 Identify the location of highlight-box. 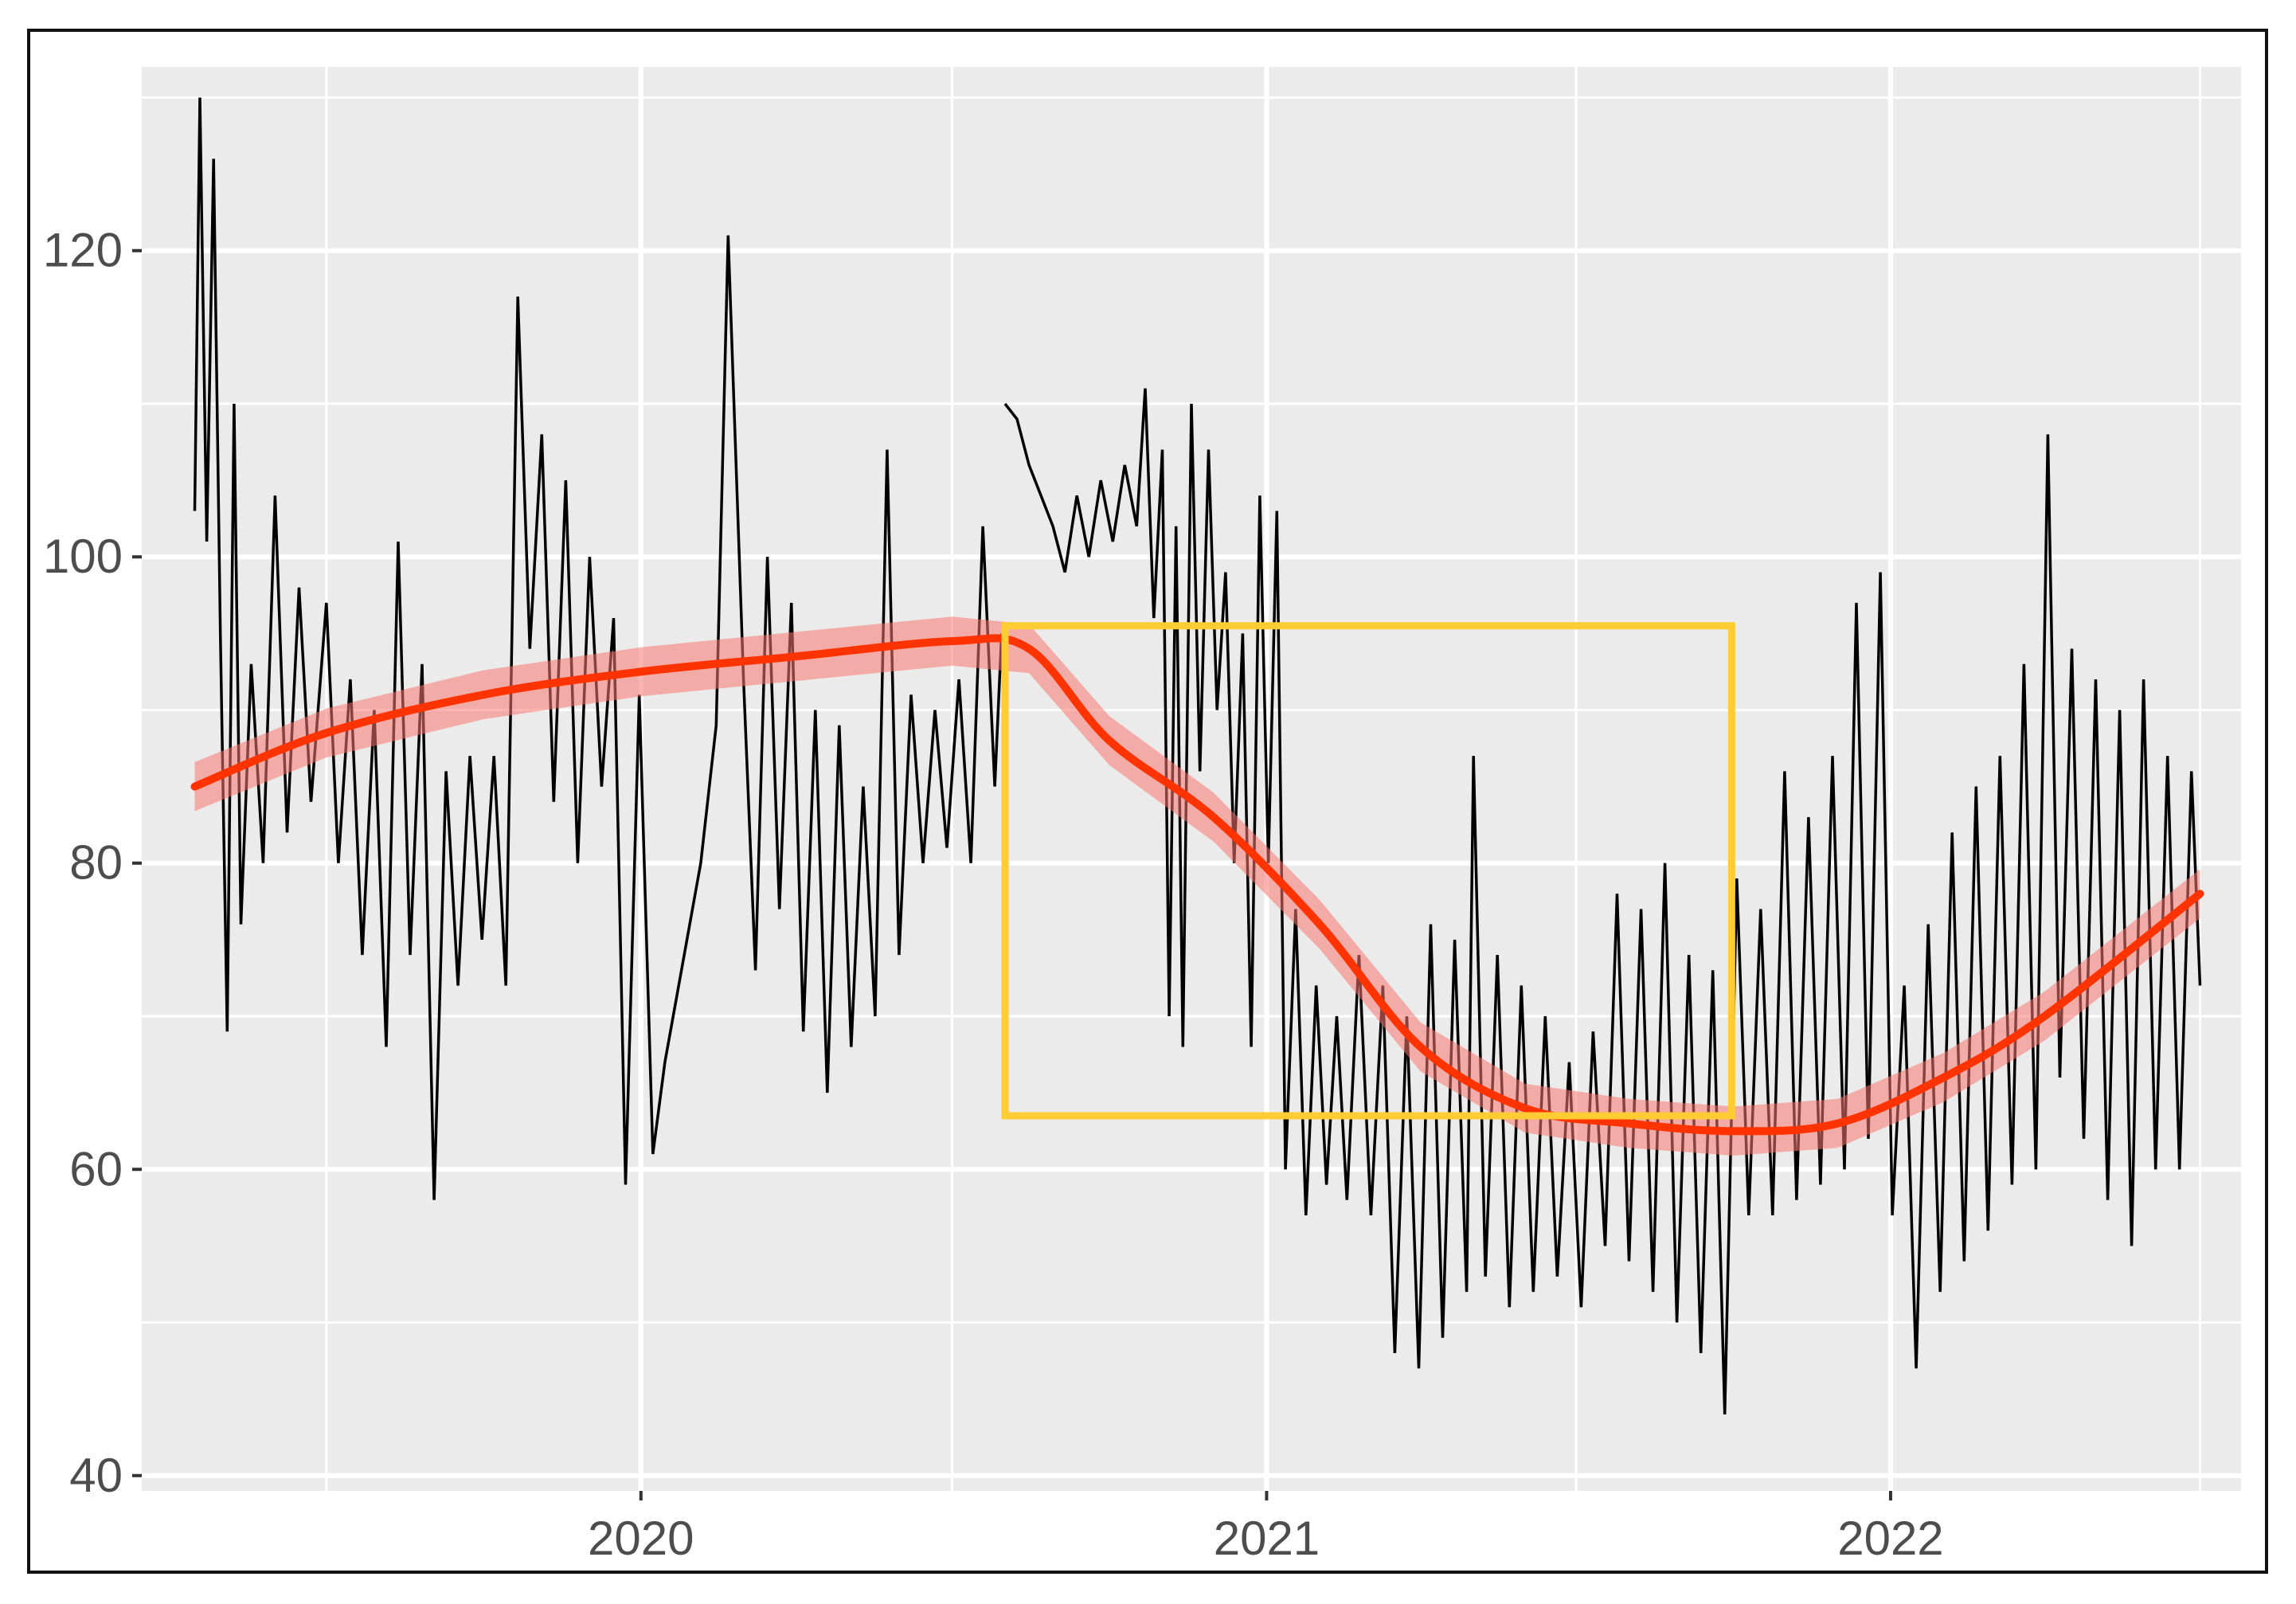
(1368, 871).